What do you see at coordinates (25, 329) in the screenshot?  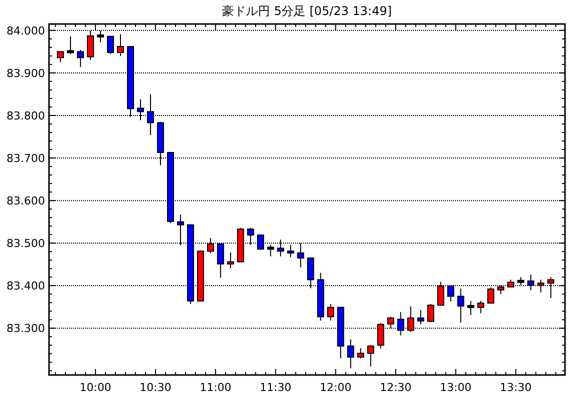 I see `y-tick-label: 83.300` at bounding box center [25, 329].